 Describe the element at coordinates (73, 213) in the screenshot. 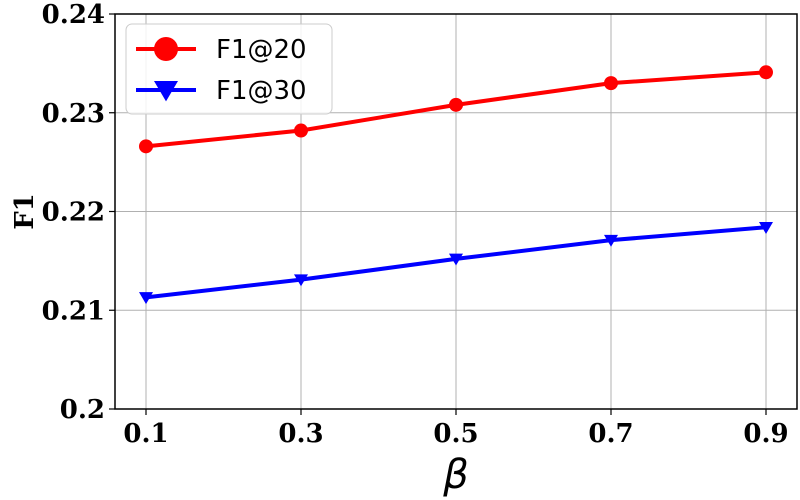

I see `y-tick-label: 0.22` at that location.